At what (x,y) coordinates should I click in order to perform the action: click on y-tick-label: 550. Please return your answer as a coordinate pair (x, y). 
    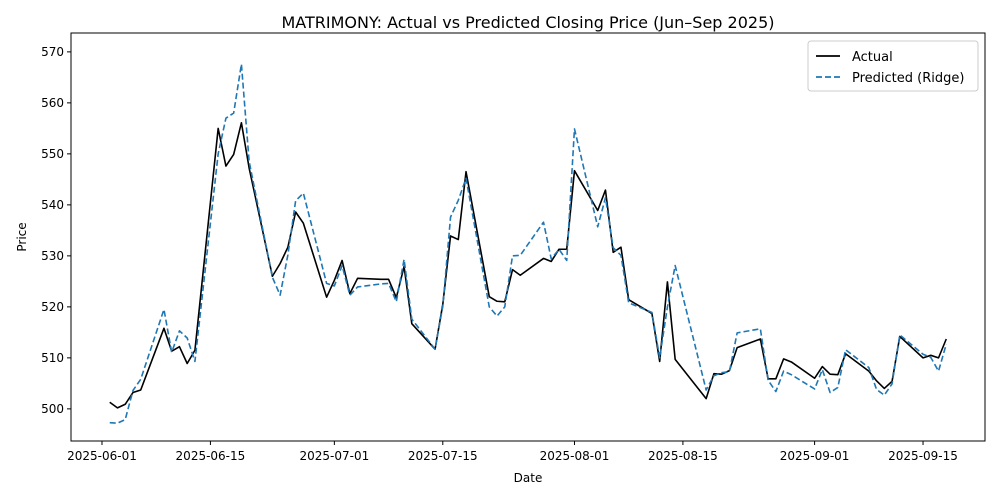
    Looking at the image, I should click on (52, 154).